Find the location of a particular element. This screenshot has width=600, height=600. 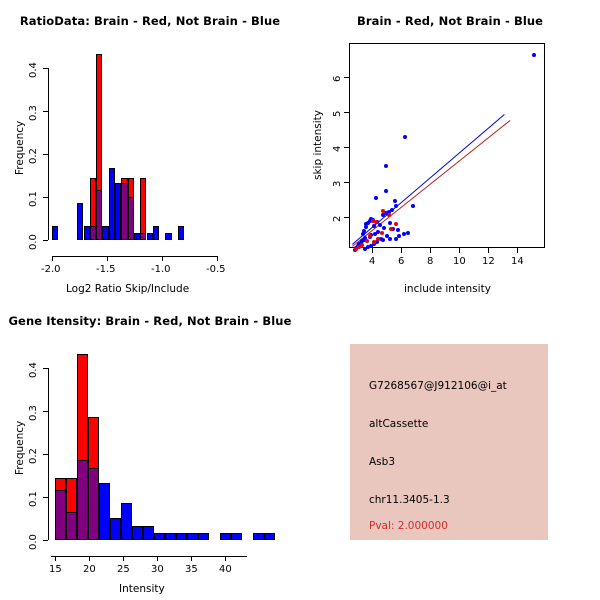

gene-x-tick-label-40: 40 is located at coordinates (225, 569).